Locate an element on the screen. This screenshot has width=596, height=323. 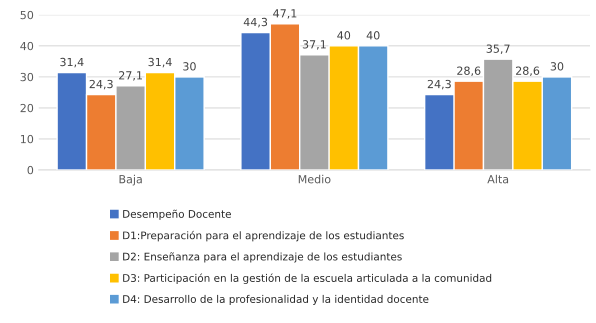
data-label: 27,1 is located at coordinates (130, 76).